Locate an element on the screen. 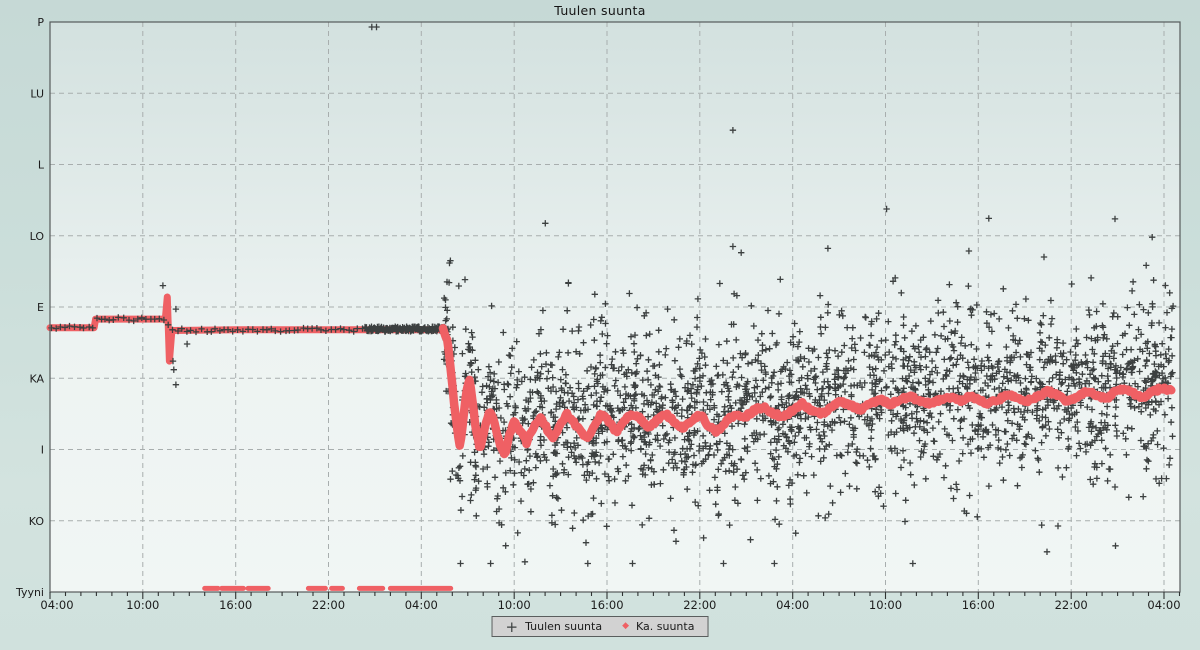 This screenshot has height=650, width=1200. x-axis-ticks is located at coordinates (615, 595).